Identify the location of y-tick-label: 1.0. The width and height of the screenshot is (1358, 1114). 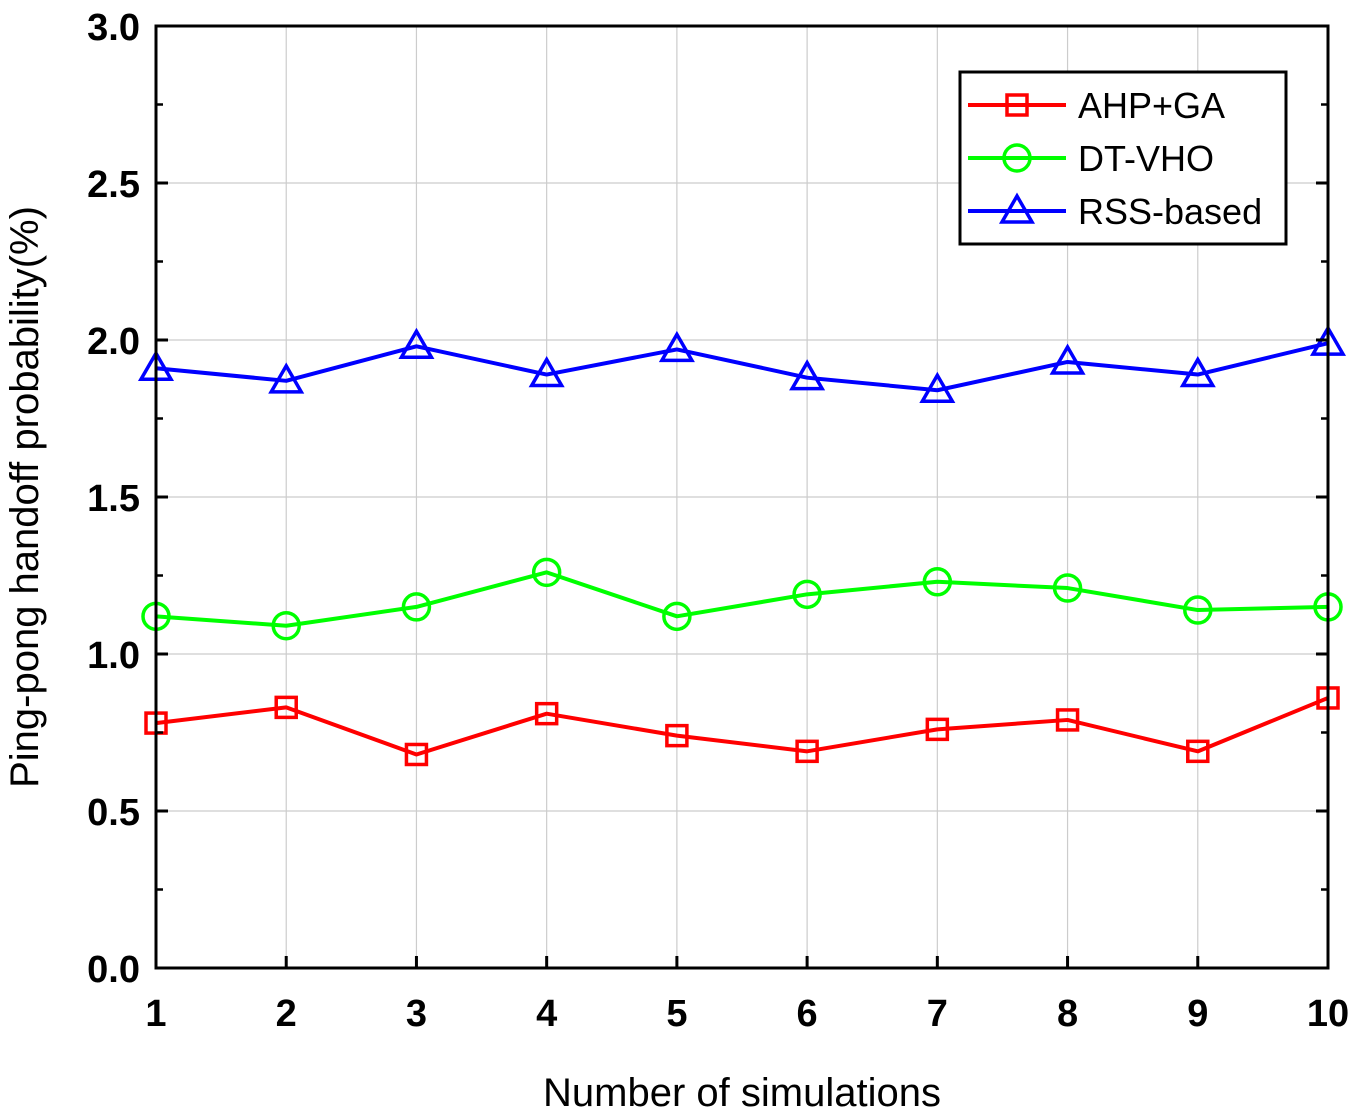
(113, 656).